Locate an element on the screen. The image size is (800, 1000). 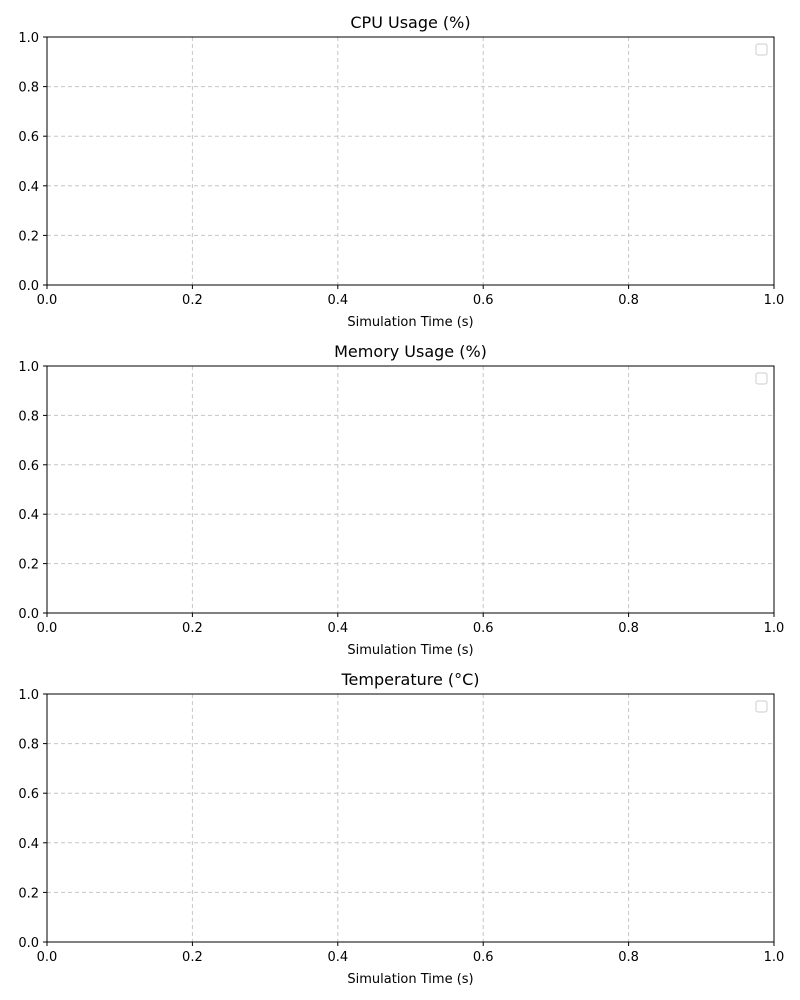
chart-title: CPU Usage (%) is located at coordinates (410, 22).